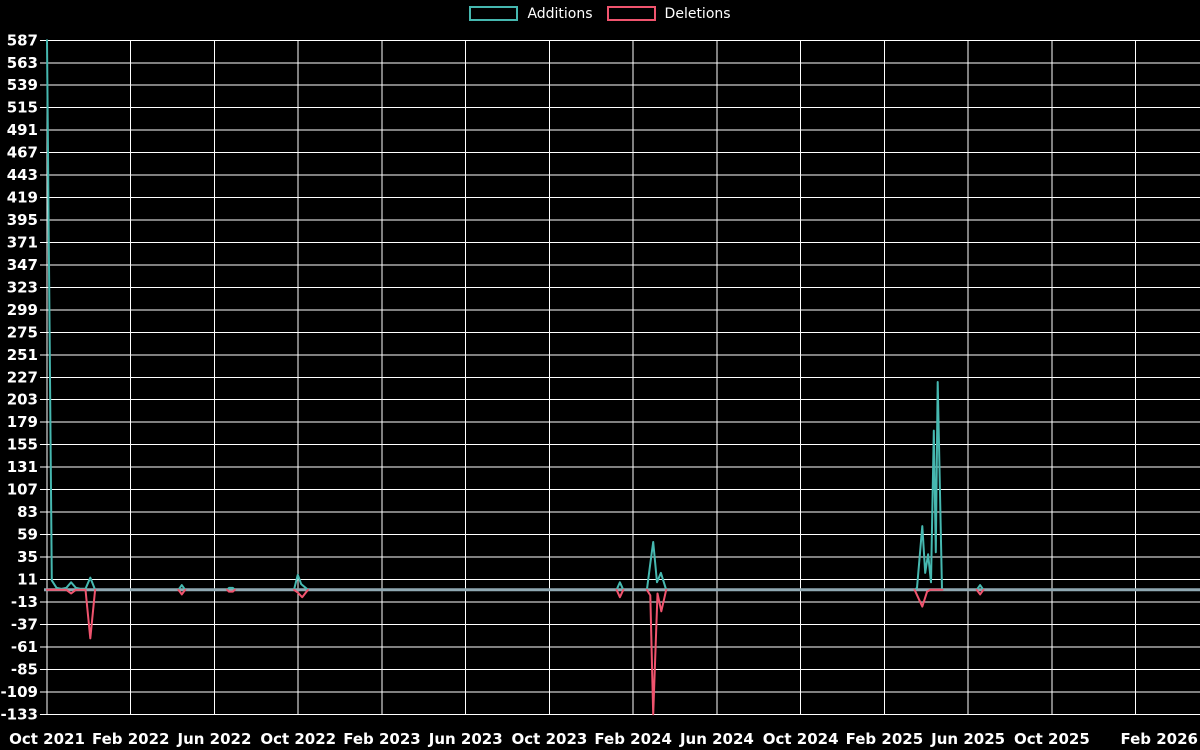 This screenshot has height=750, width=1200. I want to click on x-tick-label: Feb 2026, so click(1159, 739).